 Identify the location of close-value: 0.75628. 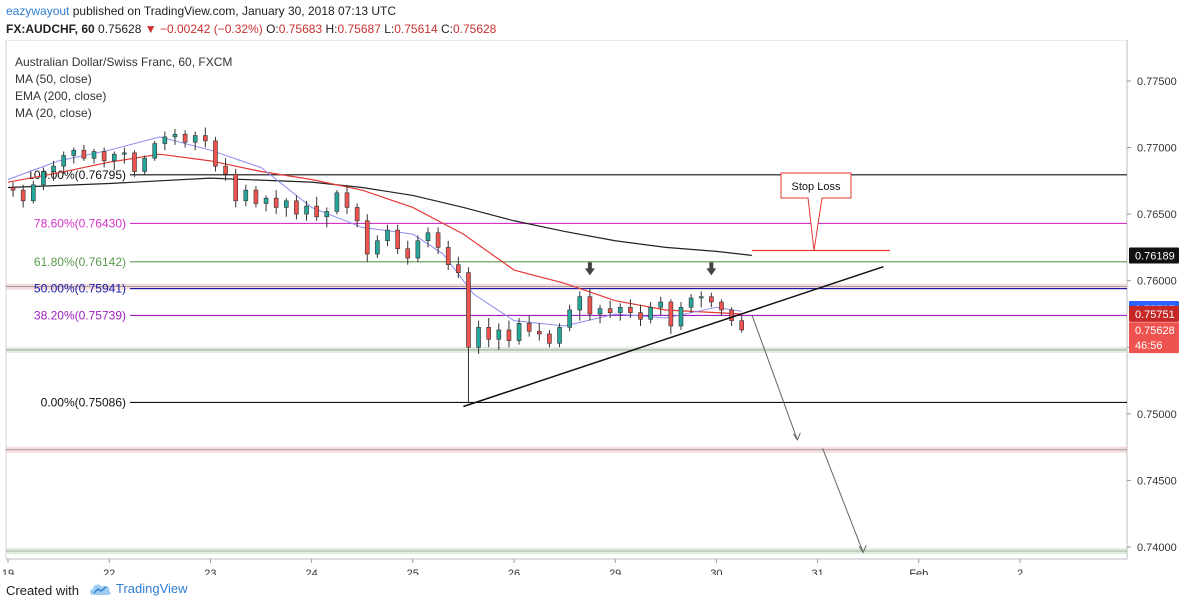
(474, 29).